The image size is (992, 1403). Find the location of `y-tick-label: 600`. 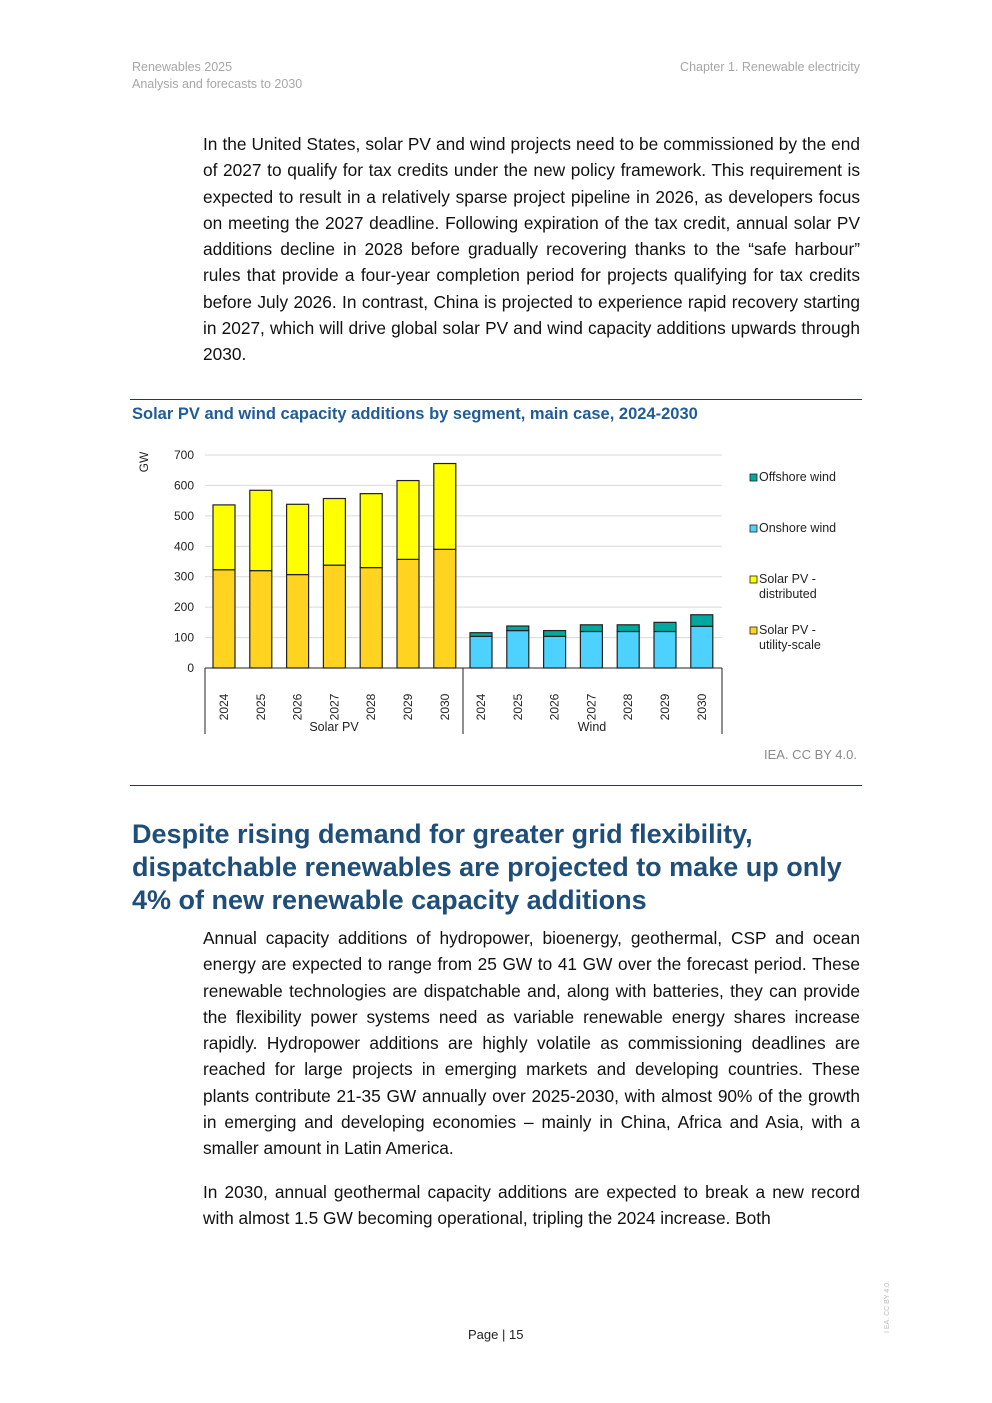

y-tick-label: 600 is located at coordinates (184, 485).